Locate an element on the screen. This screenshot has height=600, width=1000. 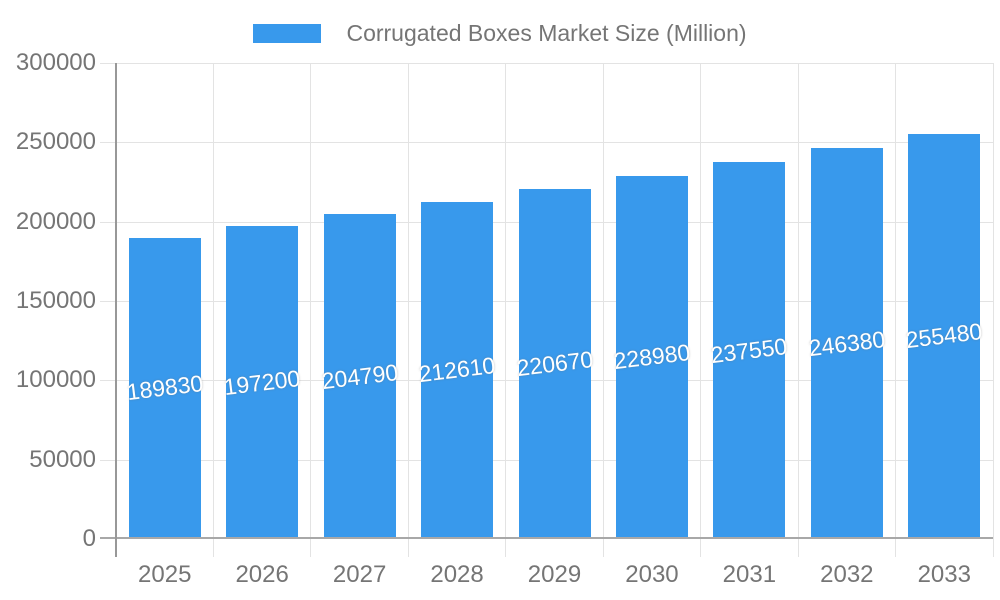
x-tick-label-2033: 2033 is located at coordinates (944, 574).